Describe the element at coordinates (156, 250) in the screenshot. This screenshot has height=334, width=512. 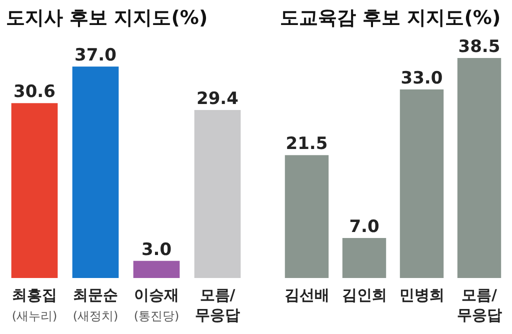
I see `data-label: 3.0` at that location.